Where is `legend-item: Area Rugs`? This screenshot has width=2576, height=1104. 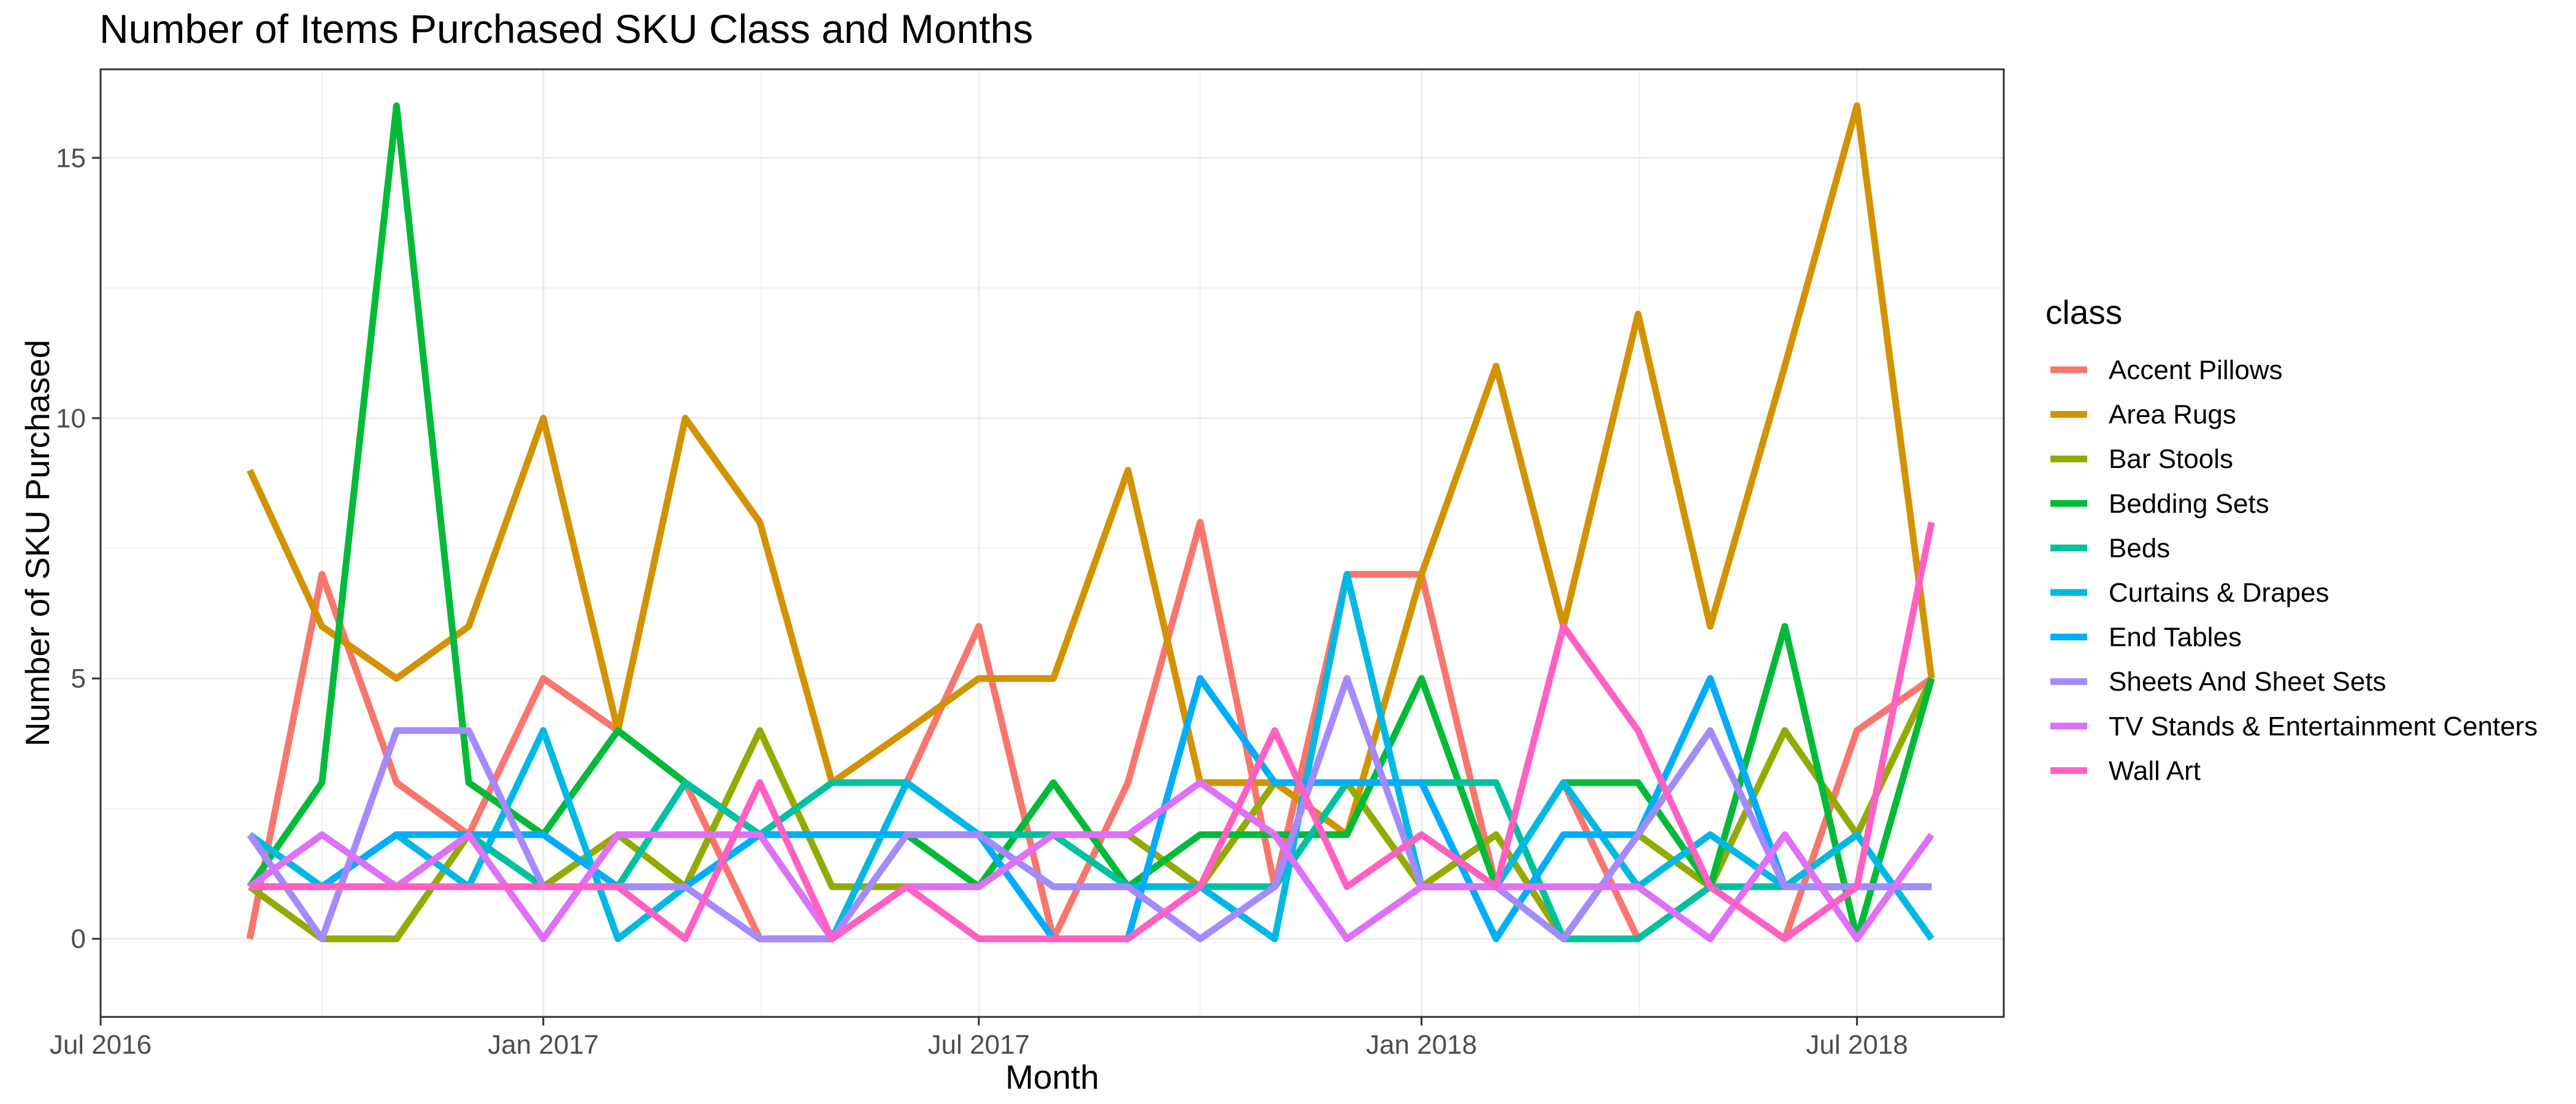
legend-item: Area Rugs is located at coordinates (2143, 415).